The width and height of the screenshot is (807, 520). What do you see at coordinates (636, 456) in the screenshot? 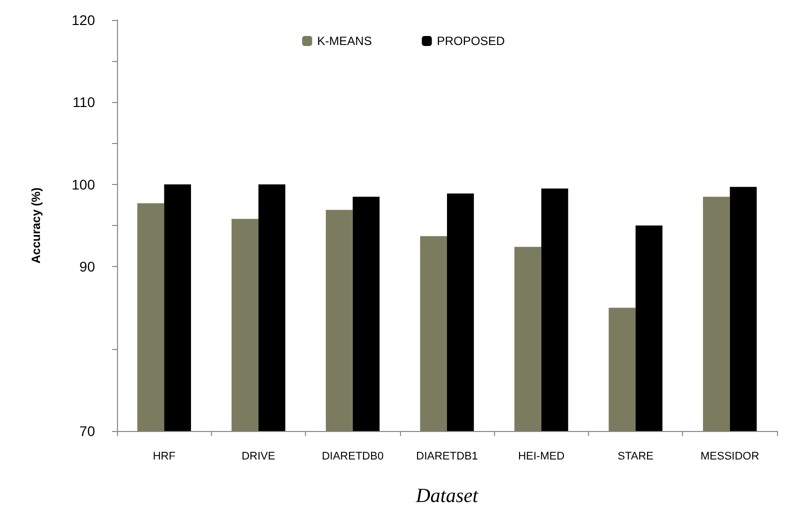
I see `x-tick-label: STARE` at bounding box center [636, 456].